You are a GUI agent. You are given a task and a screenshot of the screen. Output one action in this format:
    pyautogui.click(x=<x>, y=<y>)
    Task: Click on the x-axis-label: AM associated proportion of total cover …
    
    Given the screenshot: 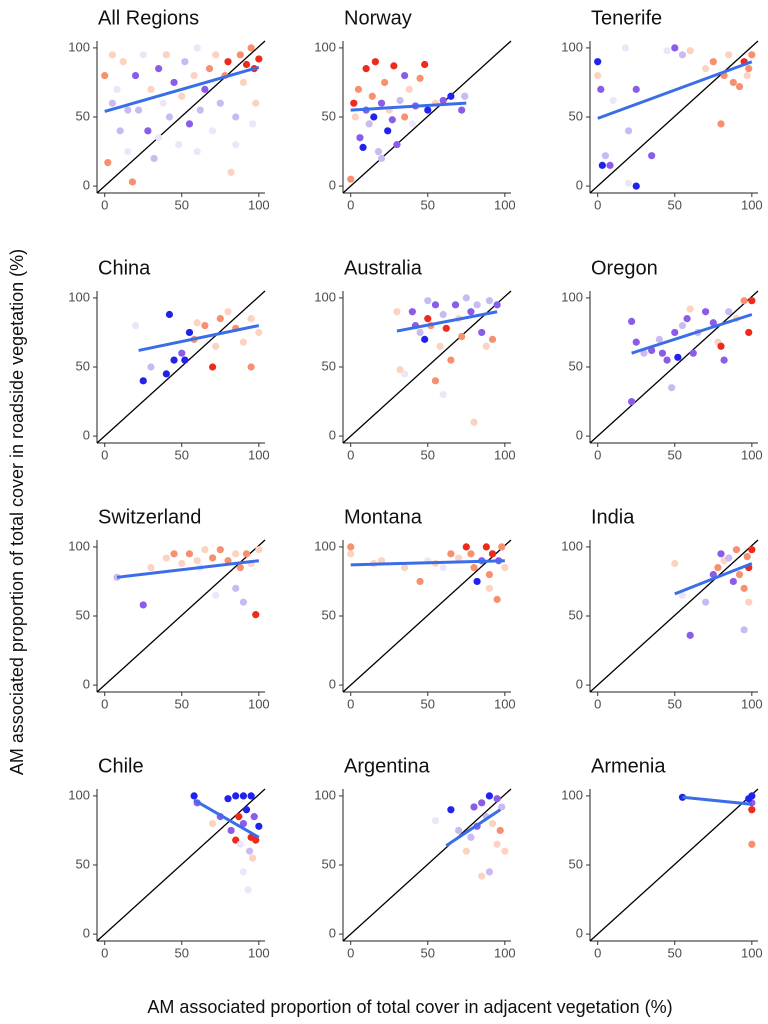 What is the action you would take?
    pyautogui.click(x=409, y=1007)
    